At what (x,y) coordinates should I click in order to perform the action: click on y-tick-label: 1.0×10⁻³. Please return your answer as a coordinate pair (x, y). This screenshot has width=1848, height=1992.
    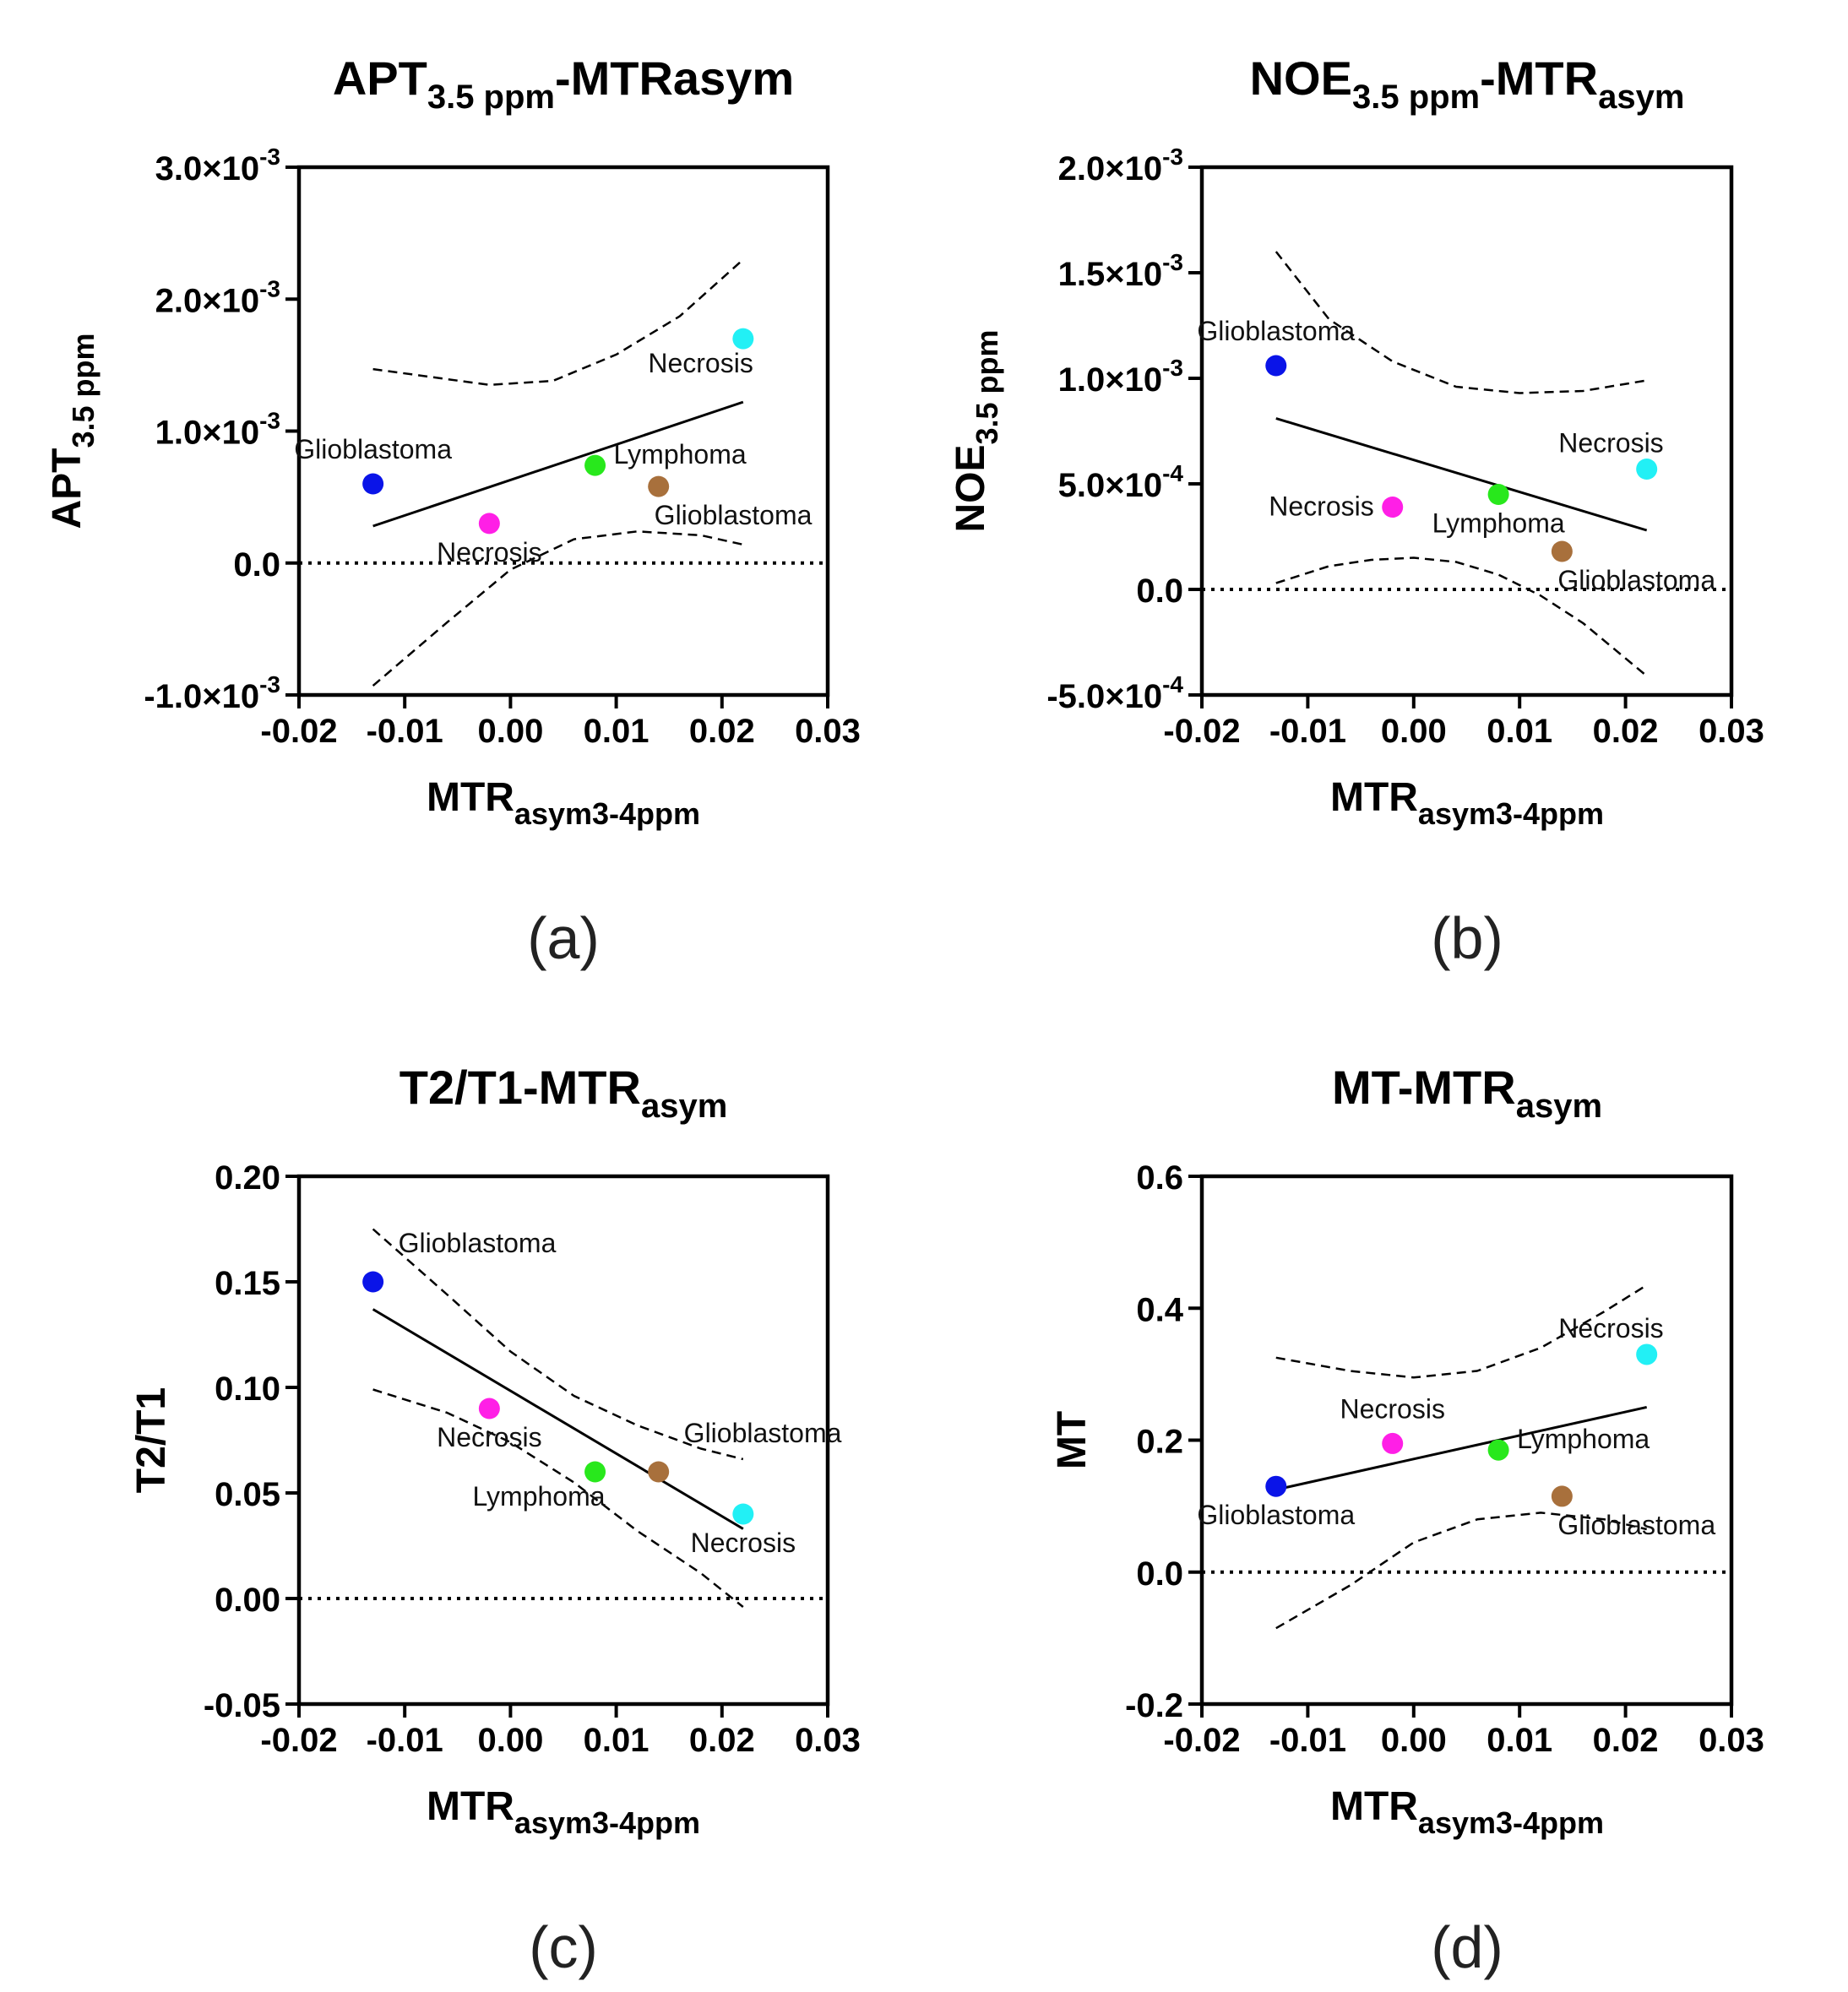
    Looking at the image, I should click on (1120, 377).